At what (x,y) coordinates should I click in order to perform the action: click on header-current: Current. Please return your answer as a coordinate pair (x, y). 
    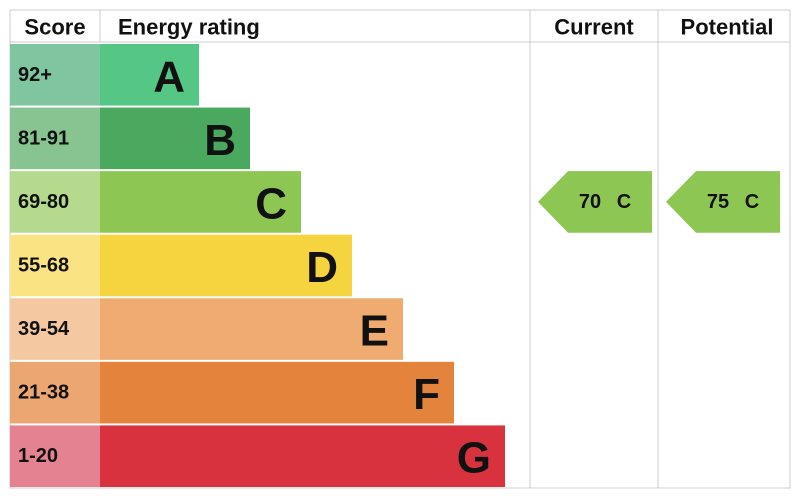
    Looking at the image, I should click on (594, 27).